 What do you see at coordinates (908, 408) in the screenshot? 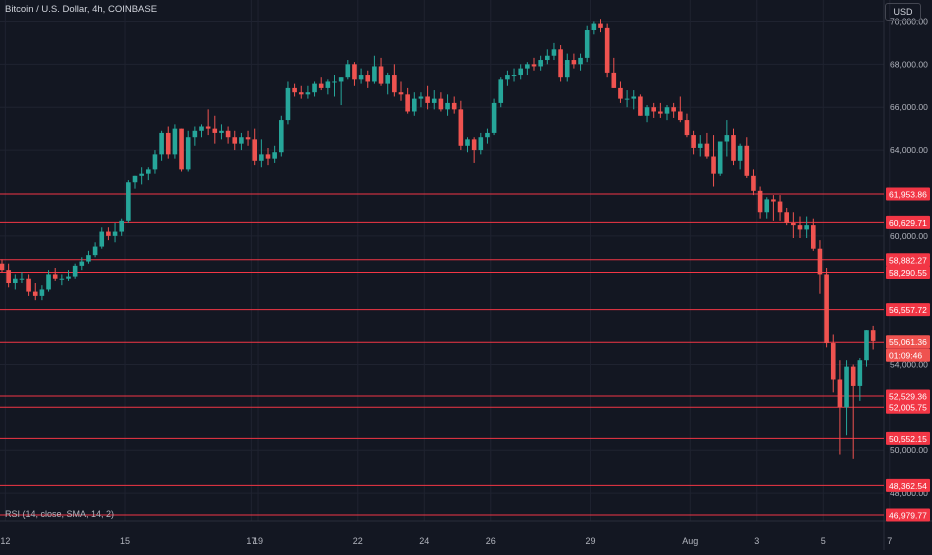
I see `price-level-label: 52,005.75` at bounding box center [908, 408].